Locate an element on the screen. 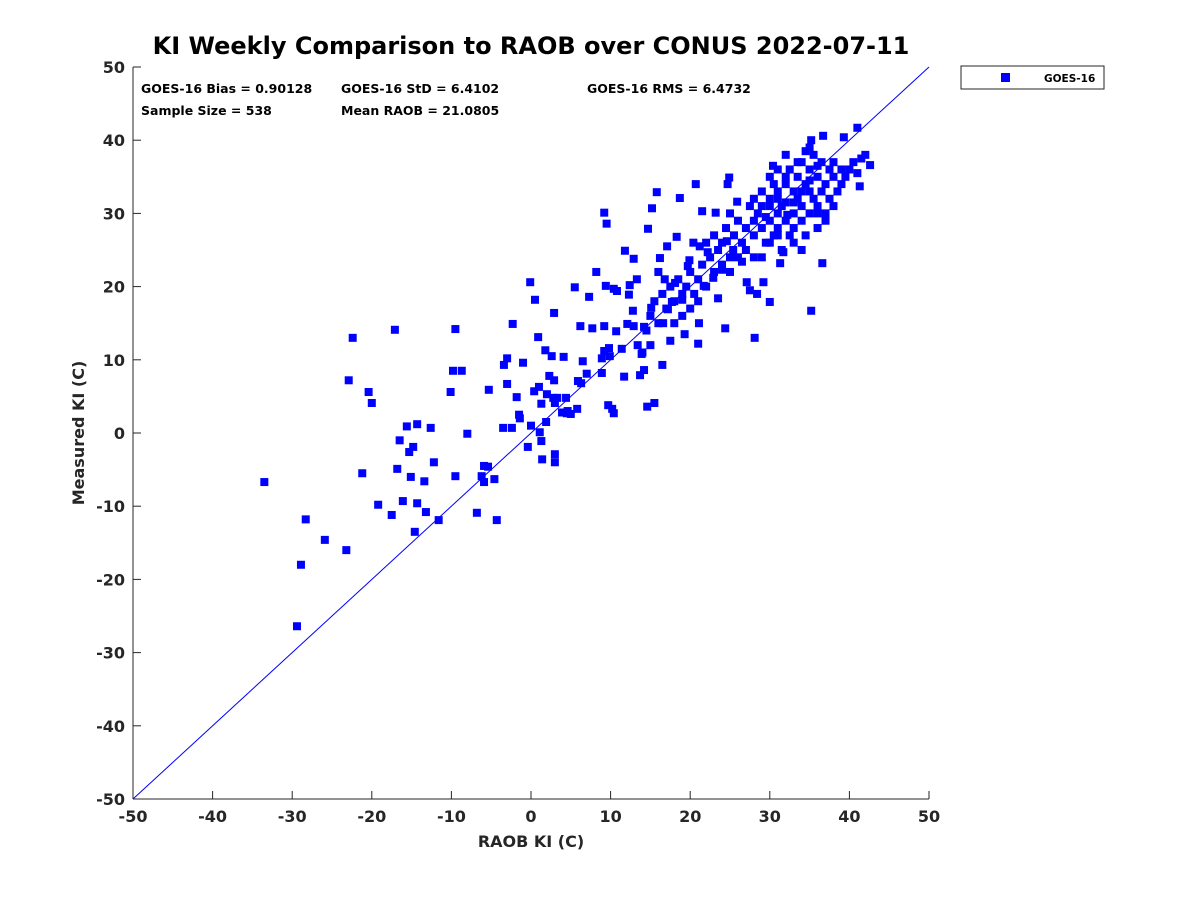  legend-marker is located at coordinates (1005, 77).